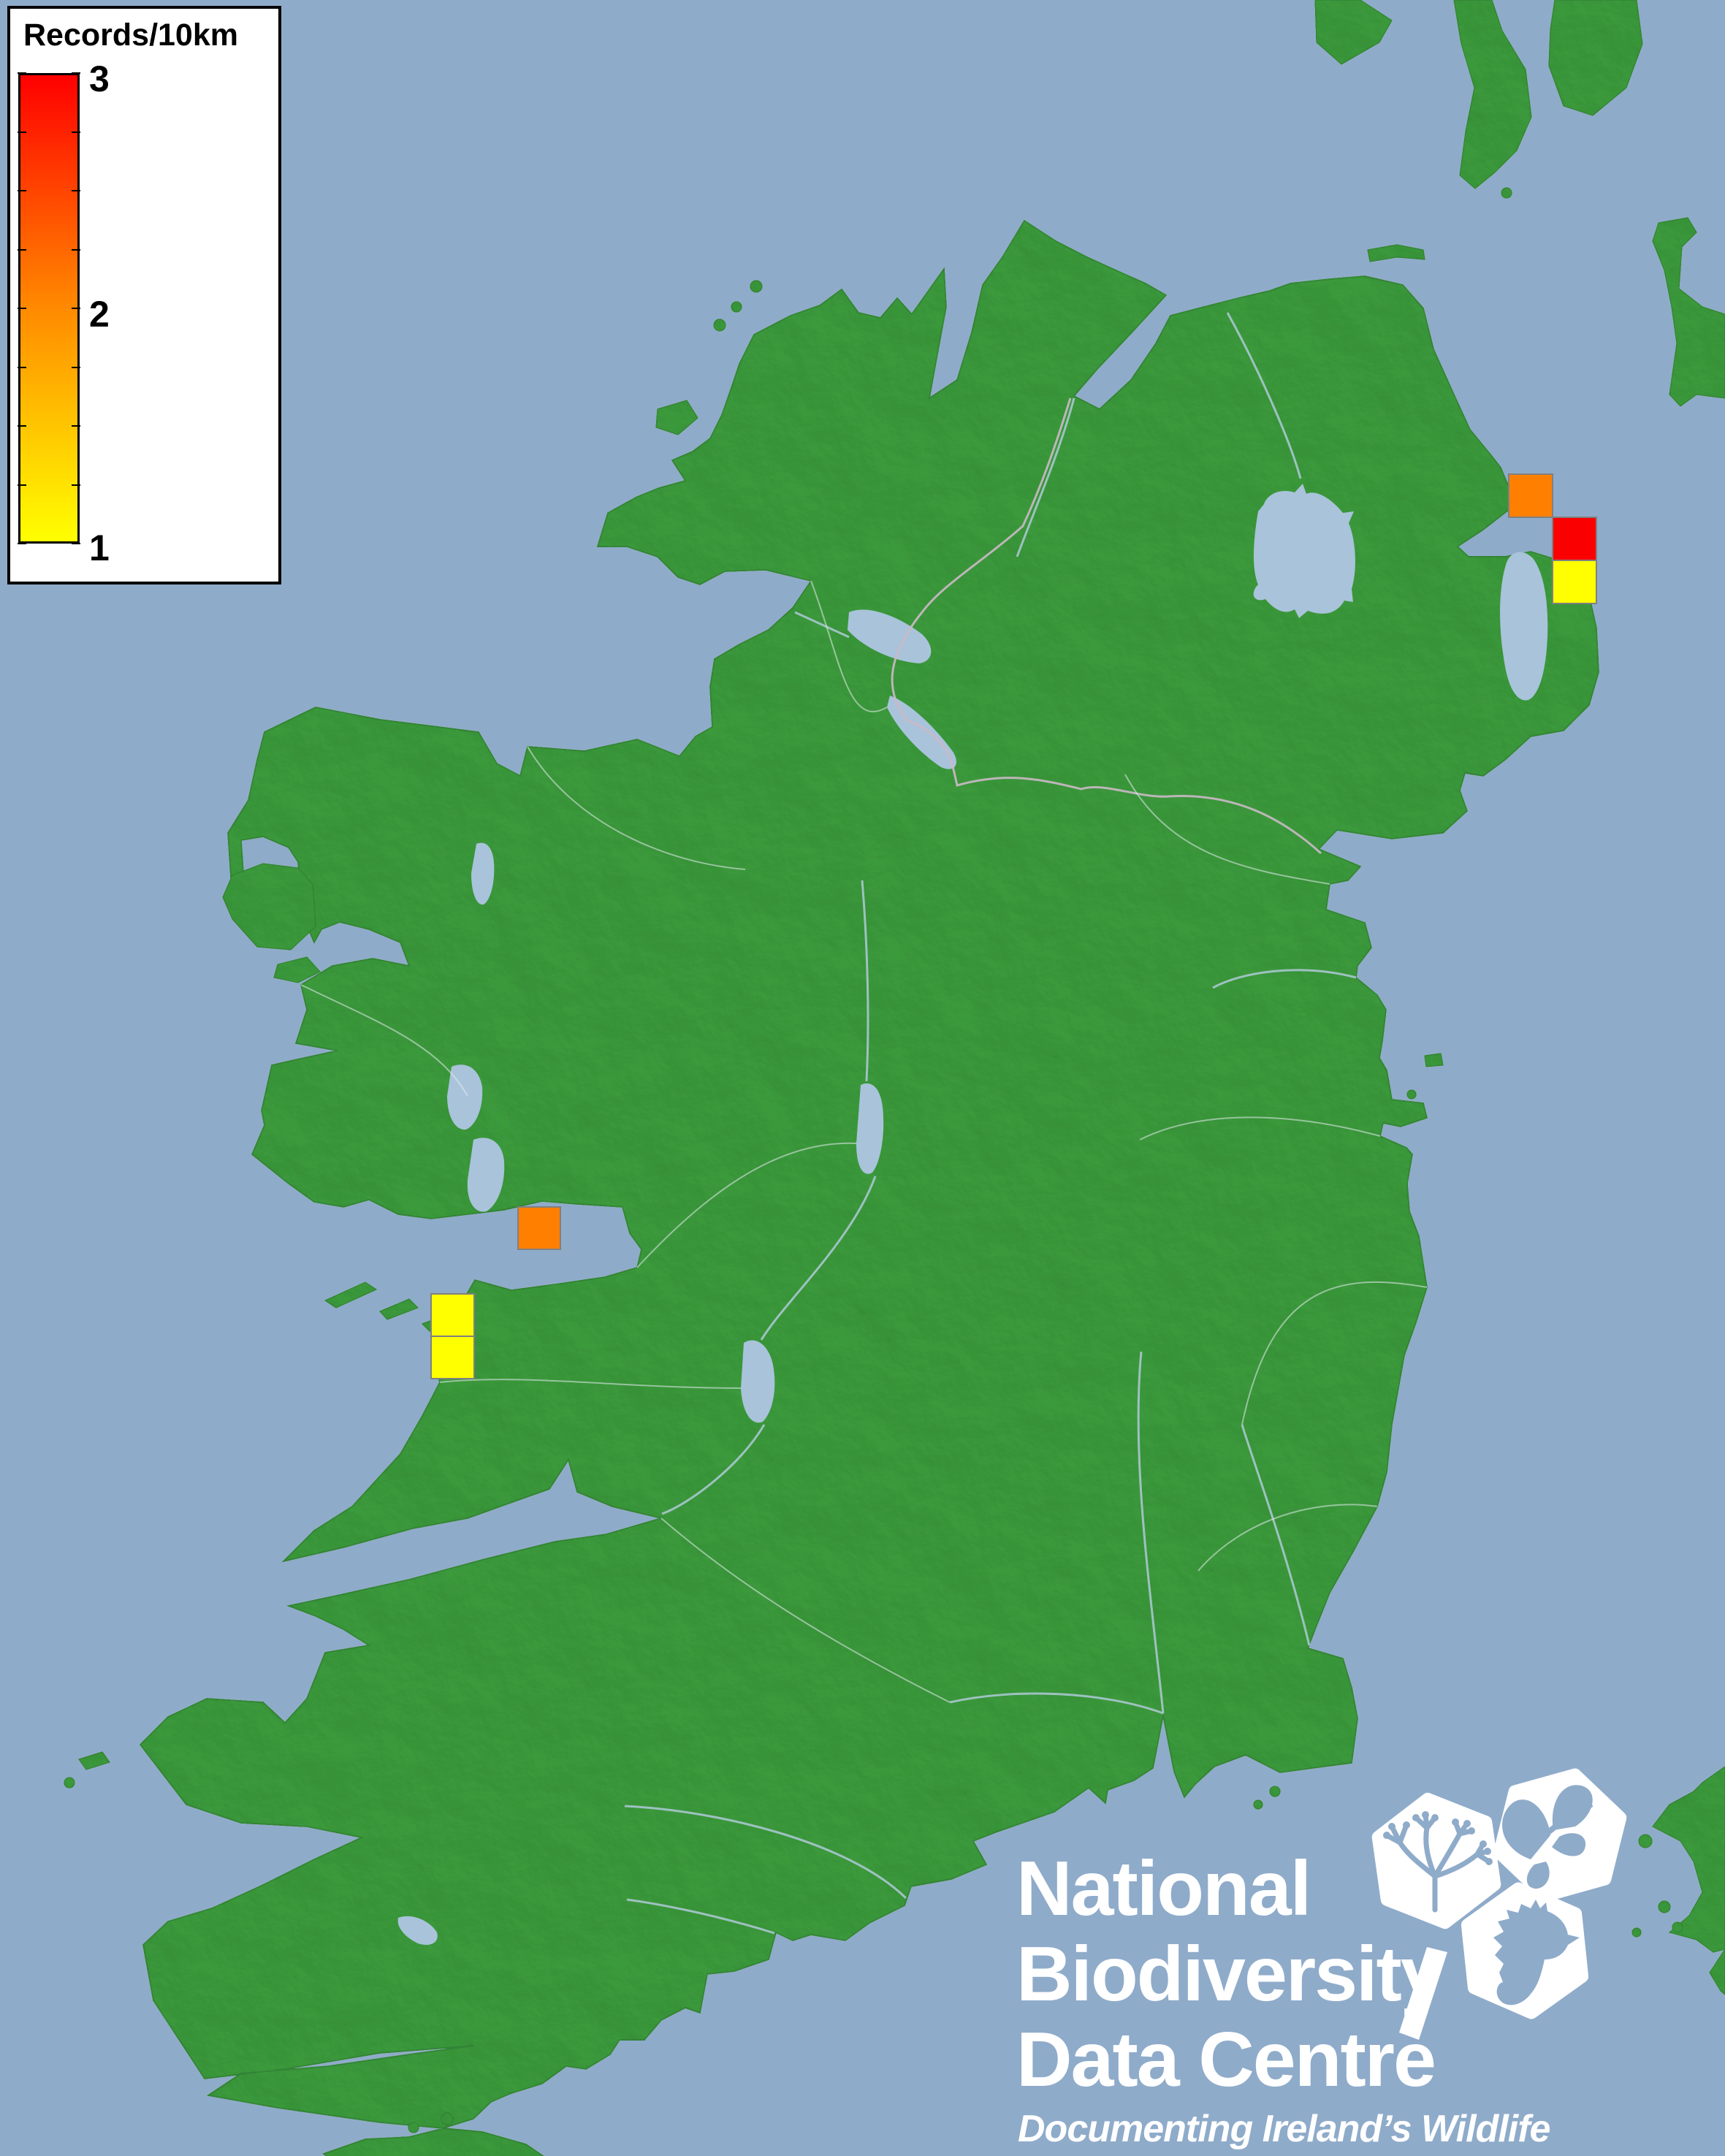 This screenshot has height=2156, width=1725. What do you see at coordinates (483, 873) in the screenshot?
I see `lough-conn` at bounding box center [483, 873].